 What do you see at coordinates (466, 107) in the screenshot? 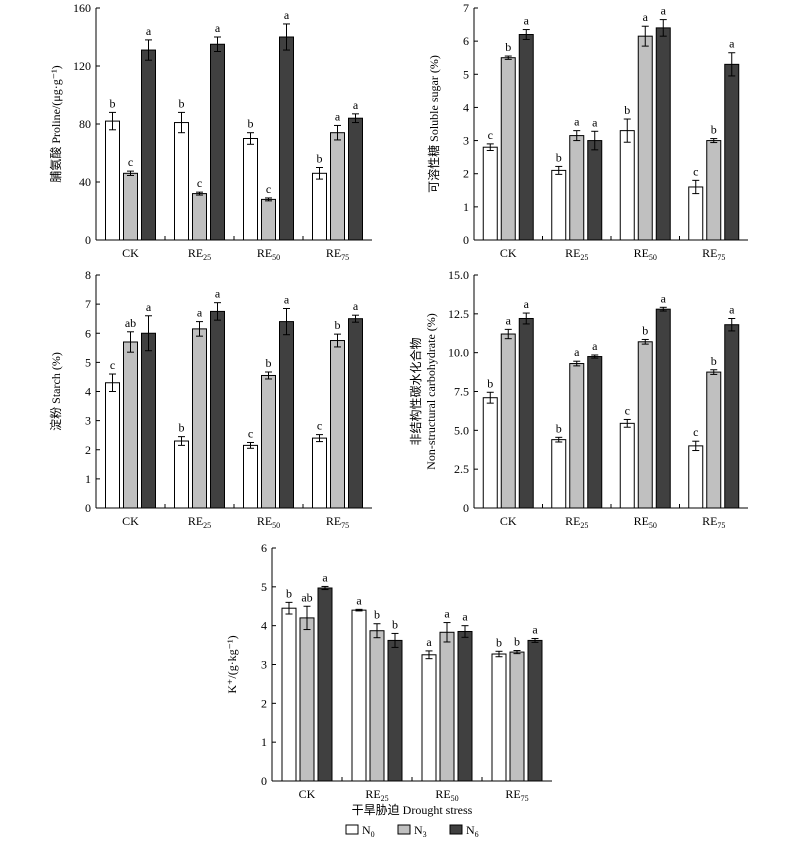
I see `y-tick-label: 4` at bounding box center [466, 107].